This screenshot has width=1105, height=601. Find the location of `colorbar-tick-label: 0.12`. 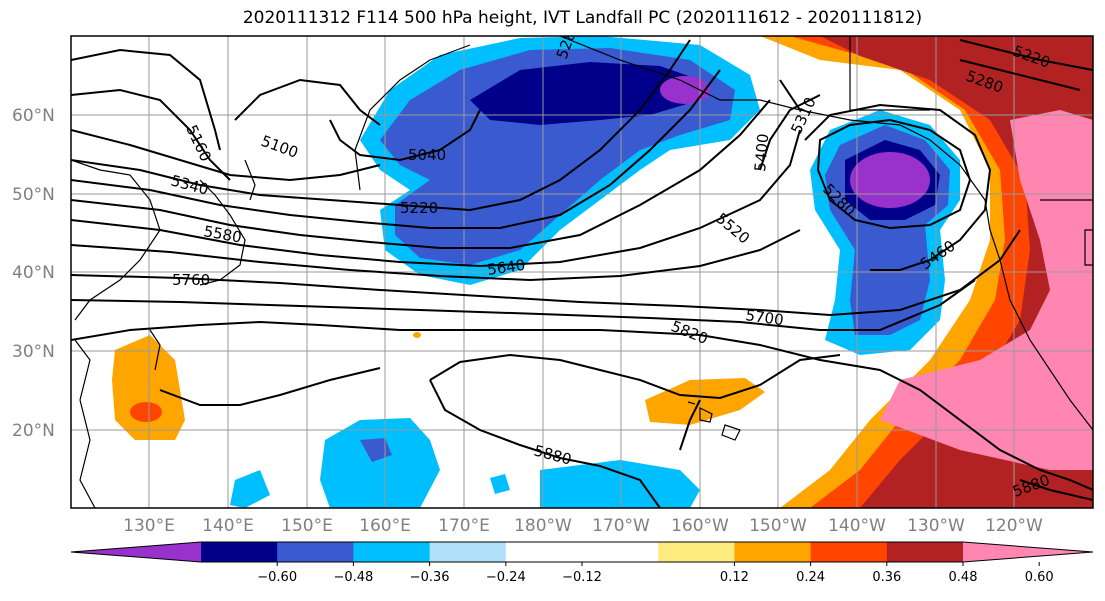

colorbar-tick-label: 0.12 is located at coordinates (734, 577).